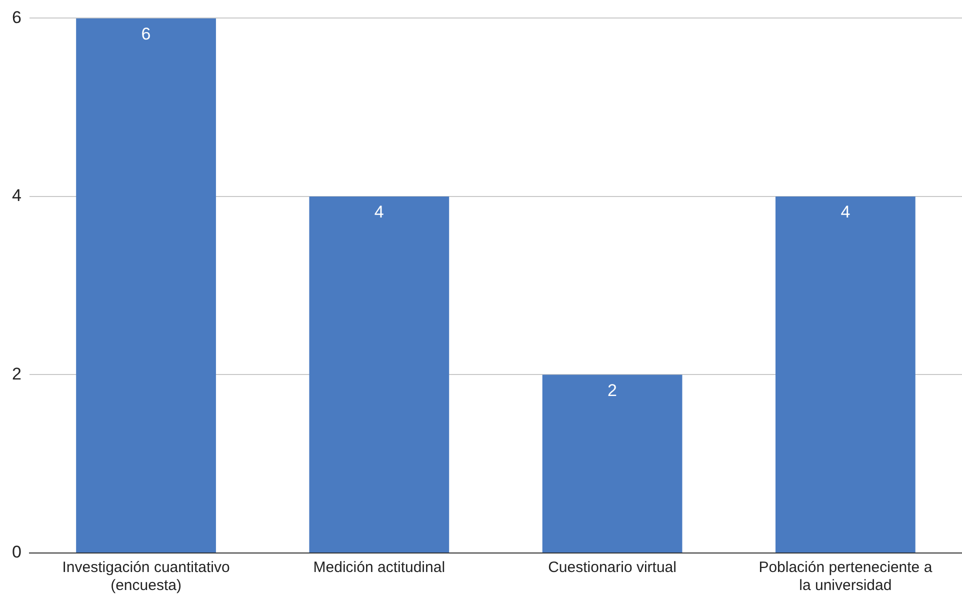  Describe the element at coordinates (17, 196) in the screenshot. I see `y-tick-label: 4` at that location.